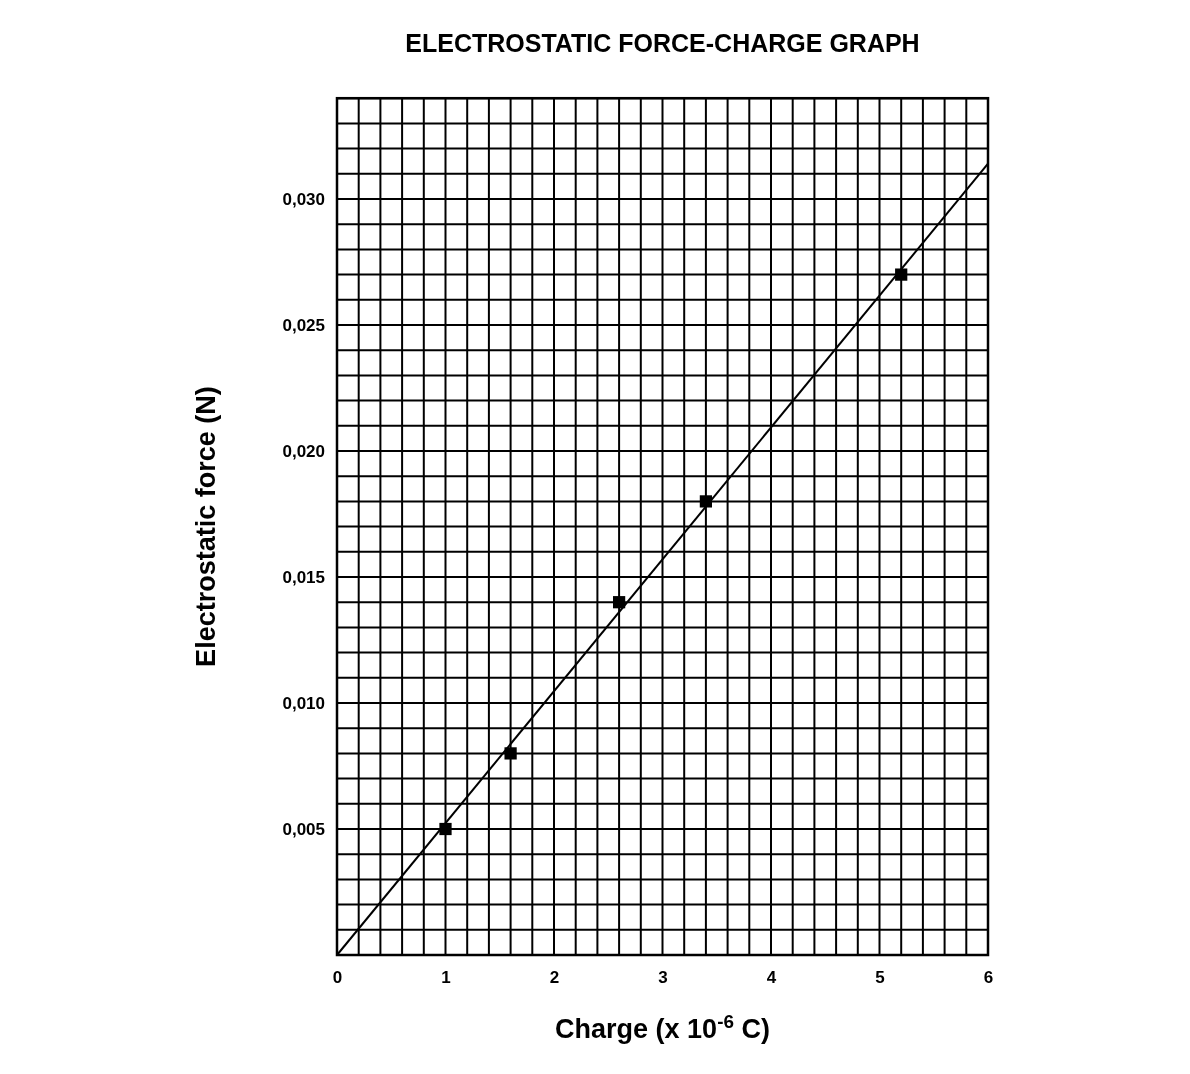 The width and height of the screenshot is (1190, 1074). I want to click on x-tick-label: 0, so click(337, 978).